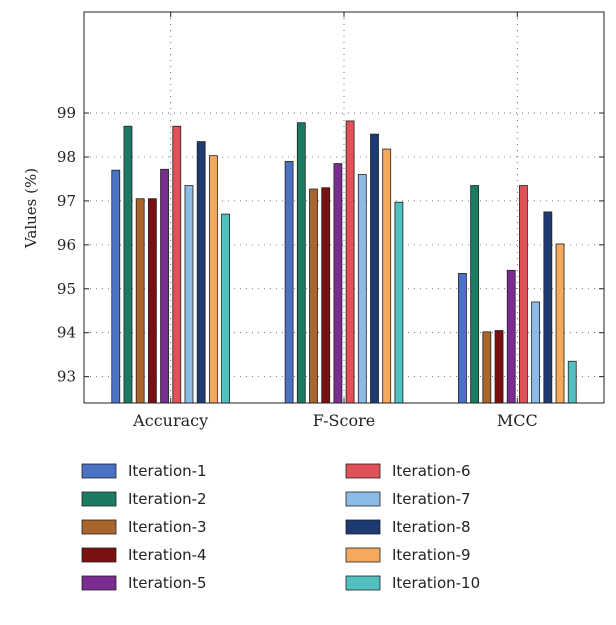  What do you see at coordinates (431, 527) in the screenshot?
I see `legend-label: Iteration-8` at bounding box center [431, 527].